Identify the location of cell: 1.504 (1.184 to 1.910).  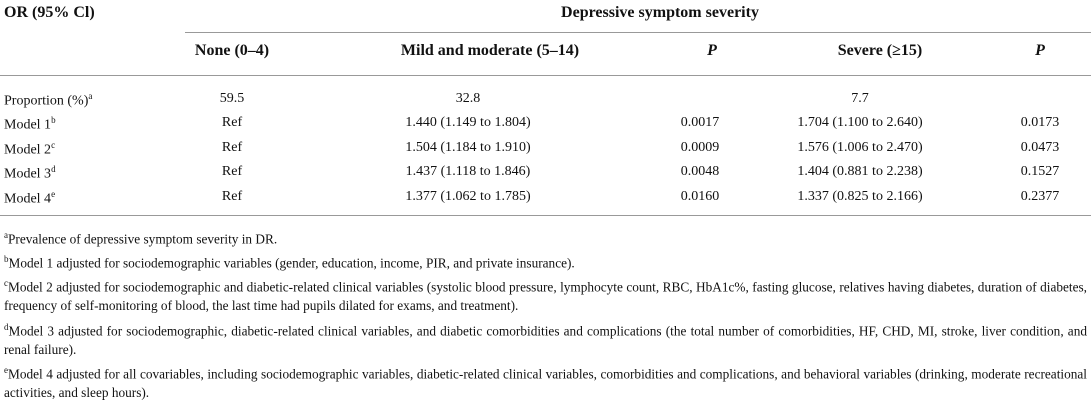
(468, 147).